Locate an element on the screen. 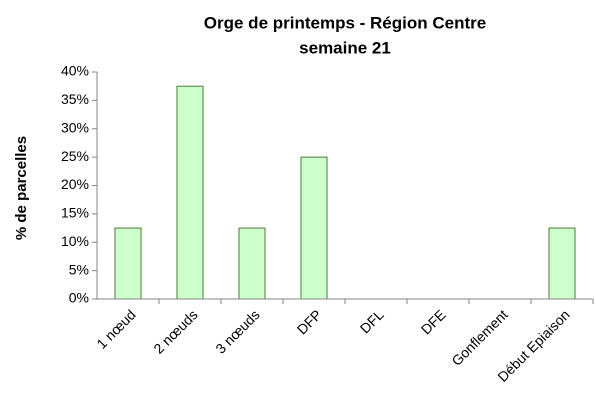 The height and width of the screenshot is (412, 596). chart-subtitle: semaine 21 is located at coordinates (345, 47).